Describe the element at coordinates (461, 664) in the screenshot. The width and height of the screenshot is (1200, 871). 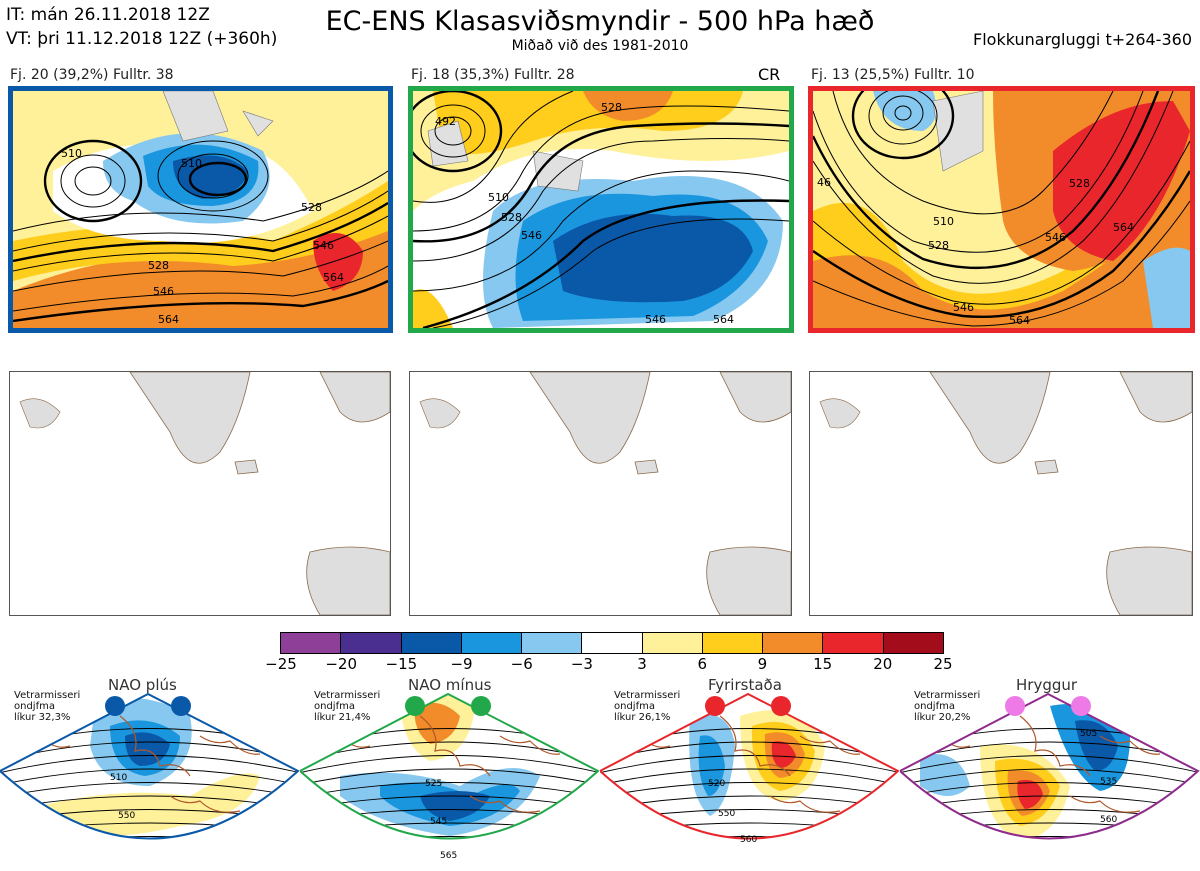
I see `colorbar-tick-label: −9` at that location.